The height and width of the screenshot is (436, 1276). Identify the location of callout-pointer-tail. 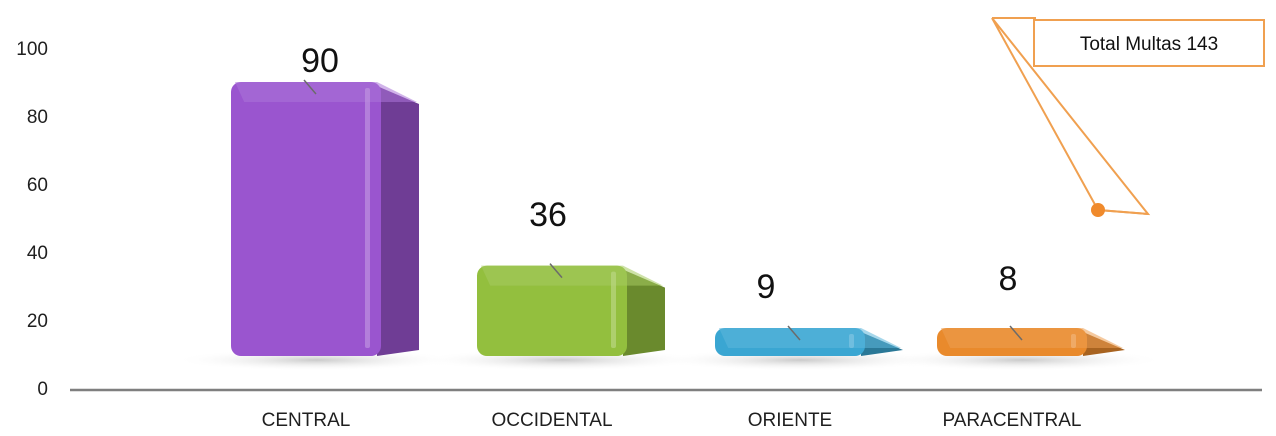
(1123, 212).